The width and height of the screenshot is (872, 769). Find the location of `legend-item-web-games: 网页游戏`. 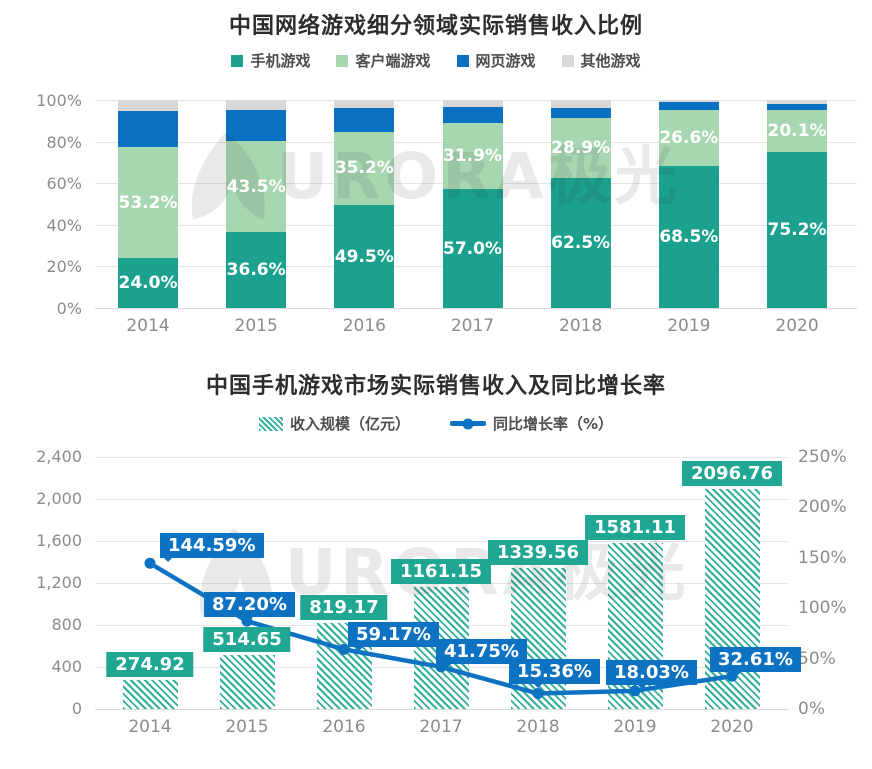

legend-item-web-games: 网页游戏 is located at coordinates (496, 60).